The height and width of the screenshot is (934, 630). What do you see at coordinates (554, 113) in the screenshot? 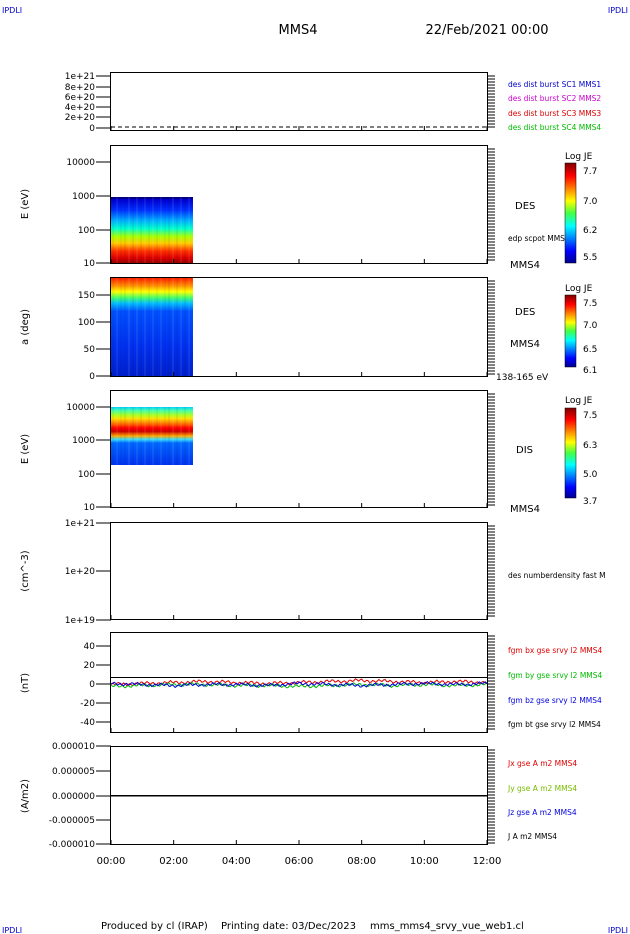
I see `legend-mms3: des dist burst SC3 MMS3` at bounding box center [554, 113].